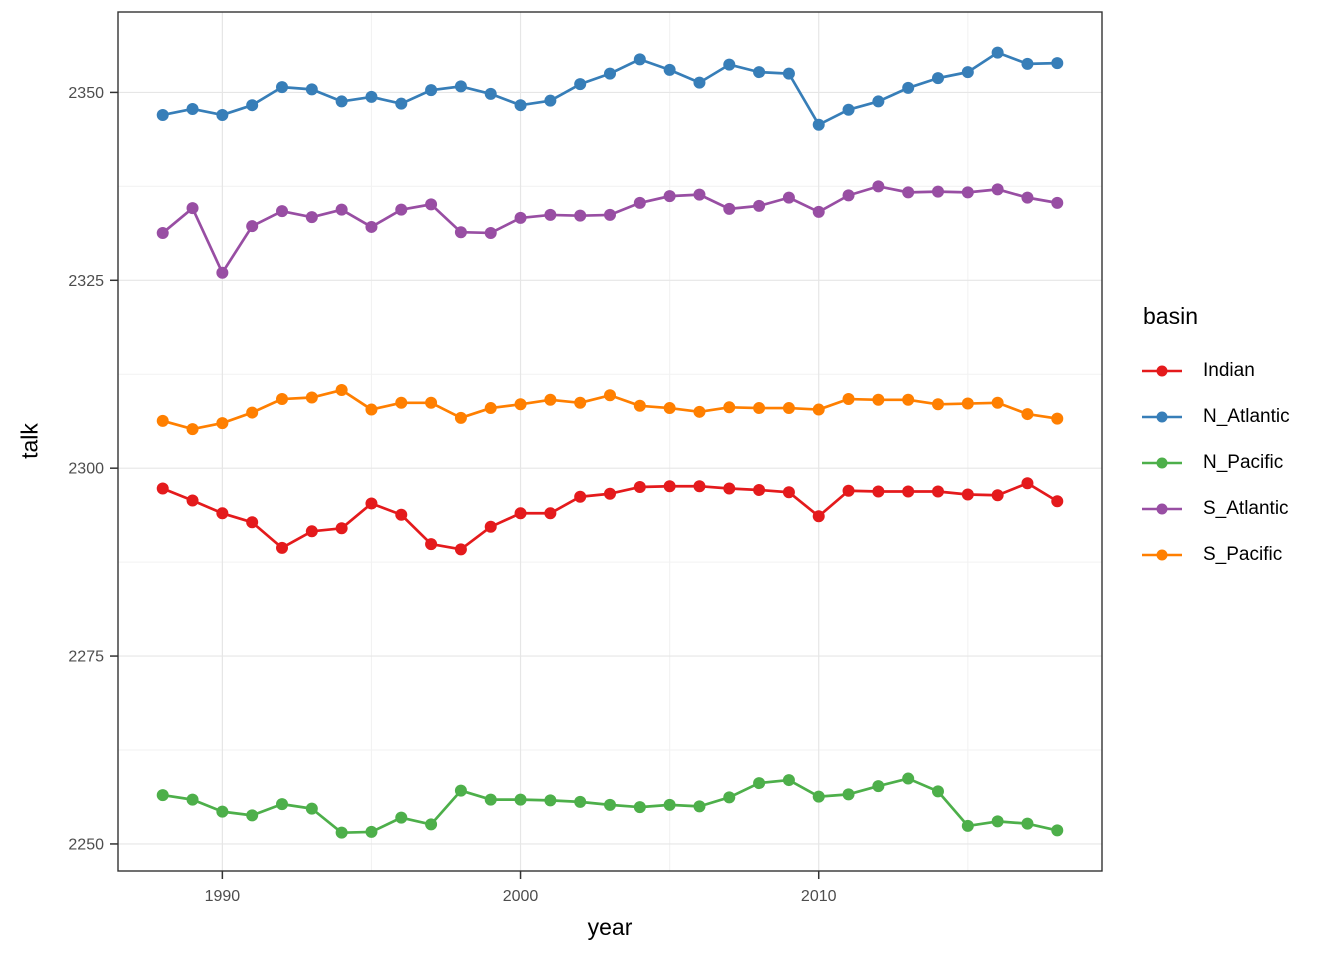 The height and width of the screenshot is (960, 1344). Describe the element at coordinates (223, 896) in the screenshot. I see `x-tick-label: 1990` at that location.